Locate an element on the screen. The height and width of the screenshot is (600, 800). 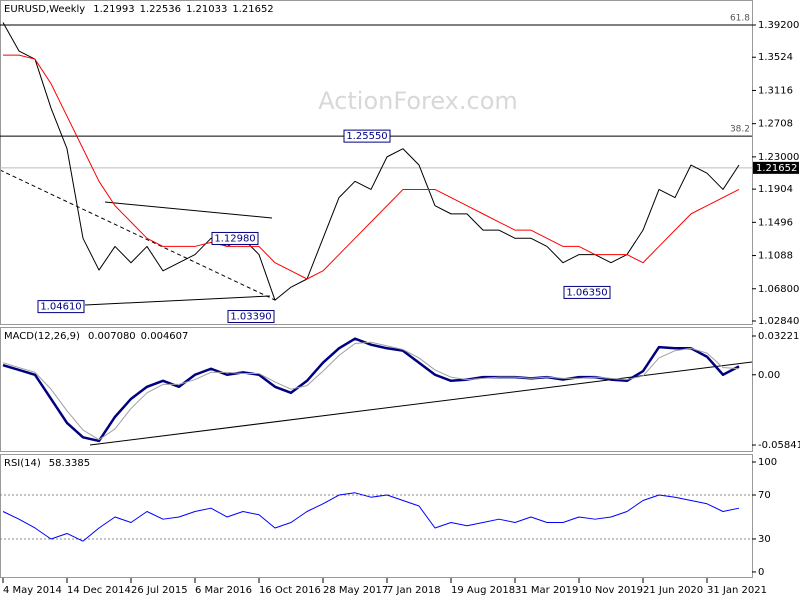
price-annotation: 1.25550 is located at coordinates (366, 136).